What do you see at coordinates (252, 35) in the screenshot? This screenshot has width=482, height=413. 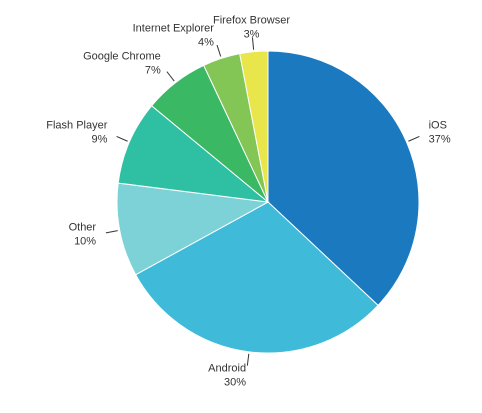 I see `value-label: 3%` at bounding box center [252, 35].